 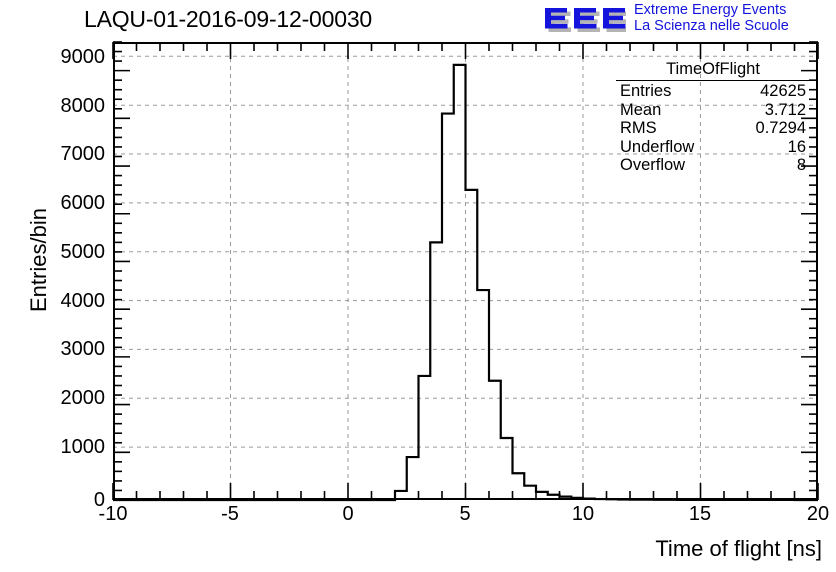 I want to click on y-tick-label: 2000, so click(x=83, y=398).